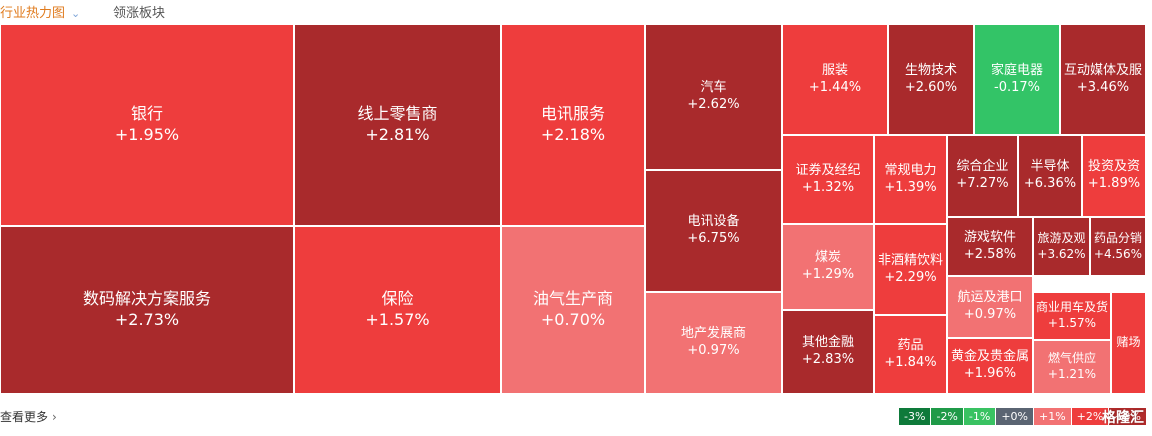 The height and width of the screenshot is (436, 1152). I want to click on heatmap-cell-name: 赌场, so click(1128, 342).